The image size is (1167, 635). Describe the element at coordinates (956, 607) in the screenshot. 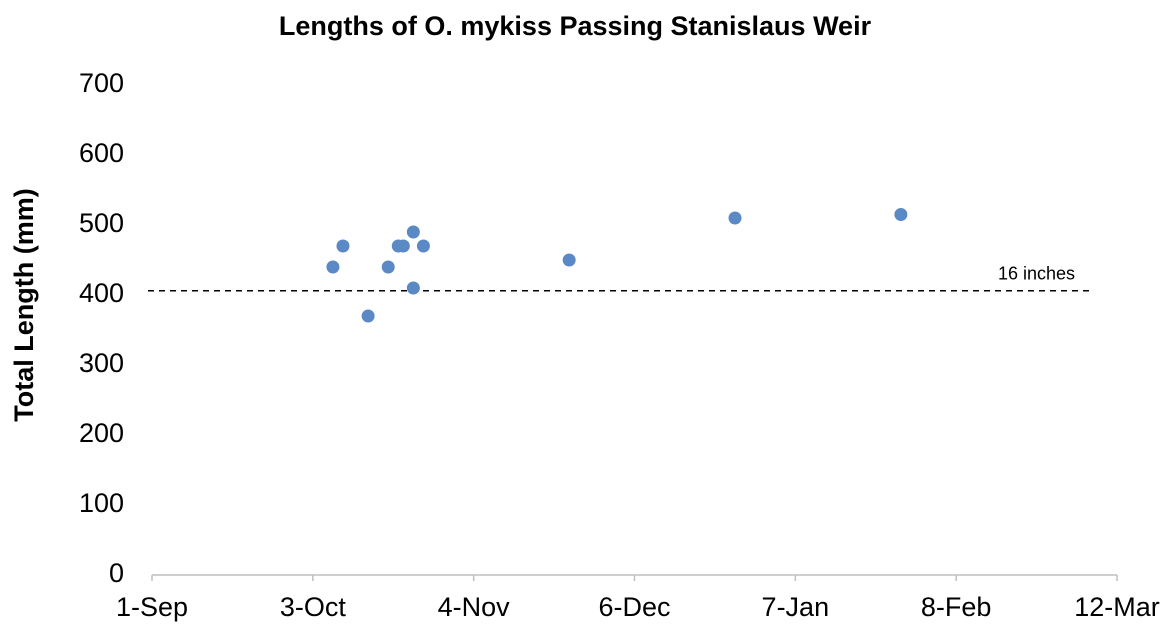

I see `x-tick-label: 8-Feb` at that location.